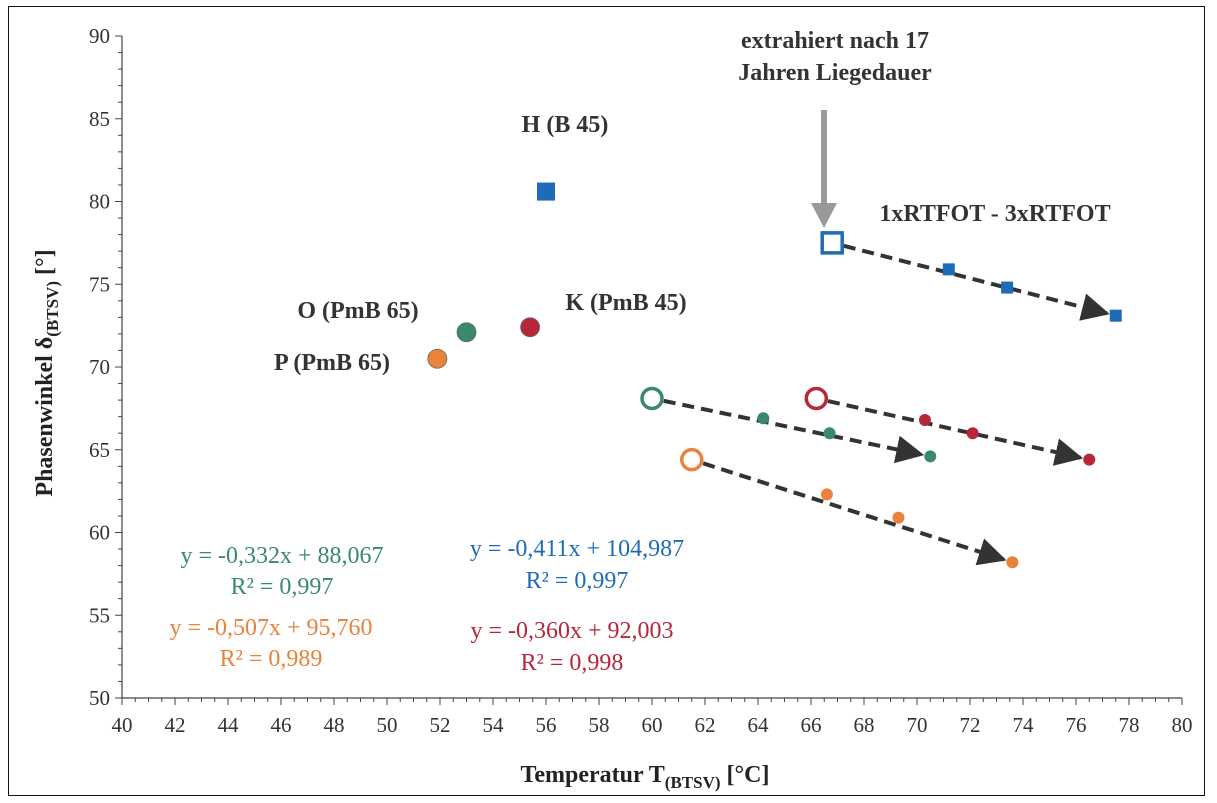 The image size is (1217, 803). I want to click on label-o-pmb65: O (PmB 65), so click(357, 311).